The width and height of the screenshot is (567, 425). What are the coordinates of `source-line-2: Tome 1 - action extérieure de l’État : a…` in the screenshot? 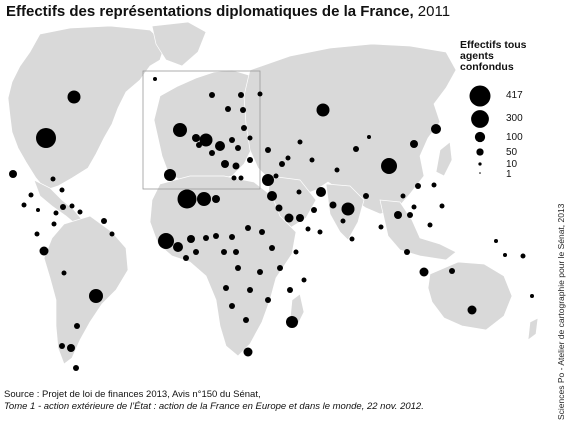 It's located at (214, 406).